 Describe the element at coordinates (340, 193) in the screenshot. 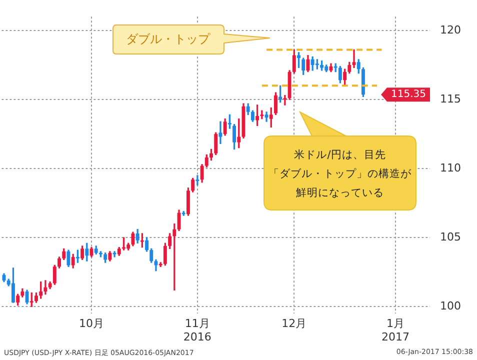

I see `annotation: 鮮明になっている` at that location.